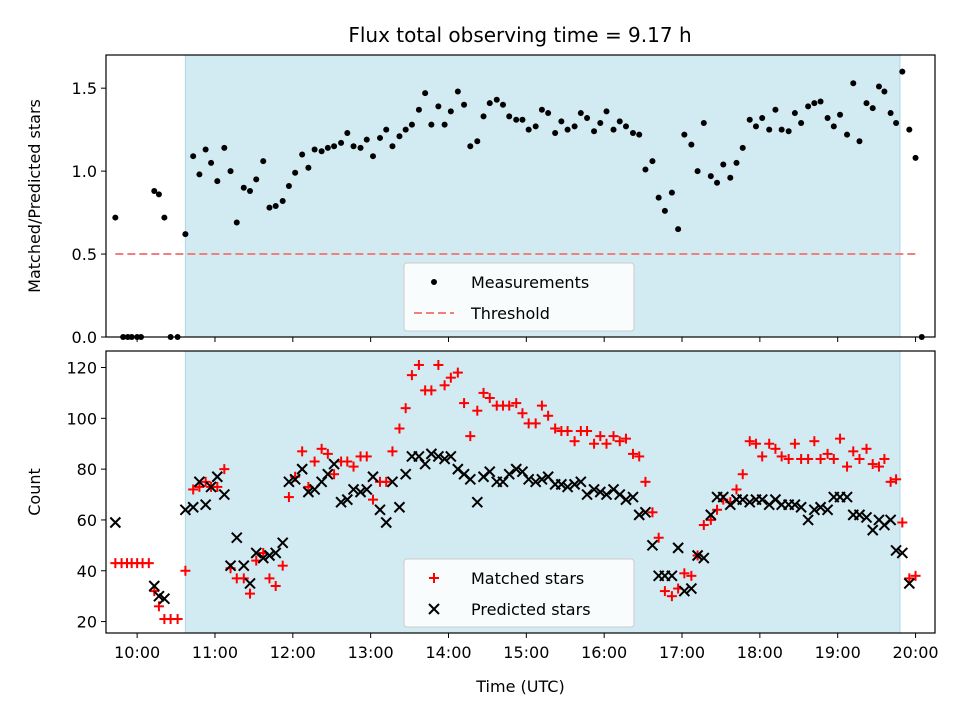  What do you see at coordinates (434, 282) in the screenshot?
I see `legend-dot-swatch` at bounding box center [434, 282].